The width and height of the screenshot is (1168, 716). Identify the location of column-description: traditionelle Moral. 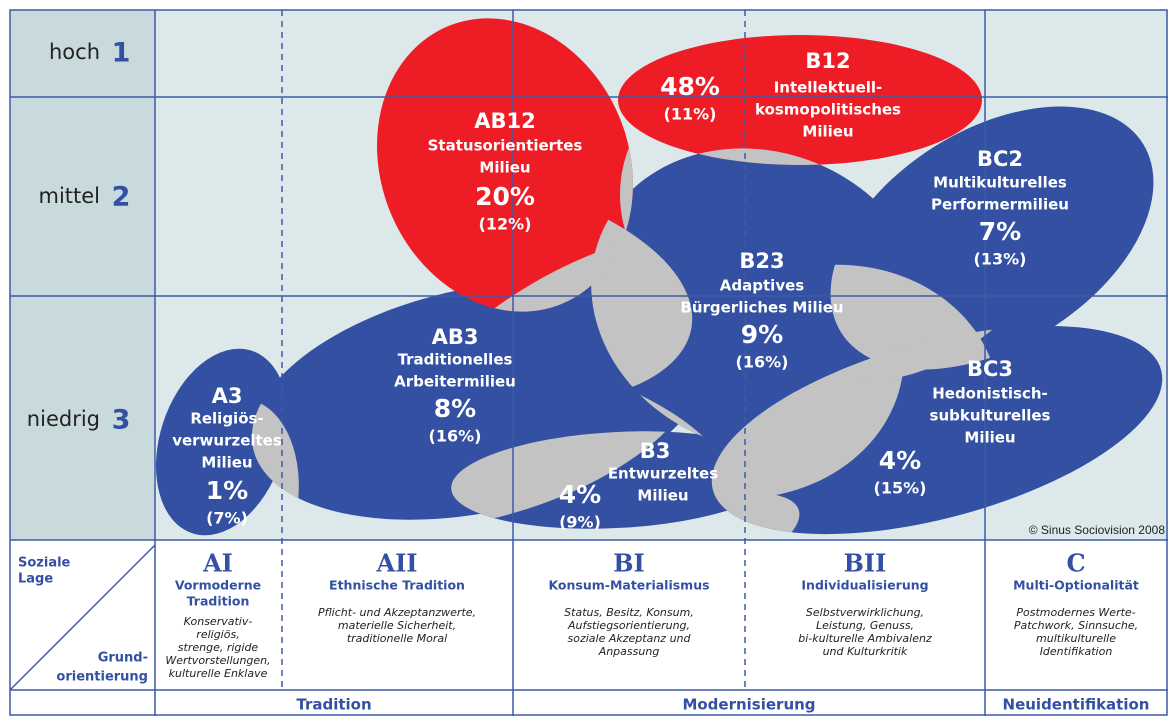
(397, 638).